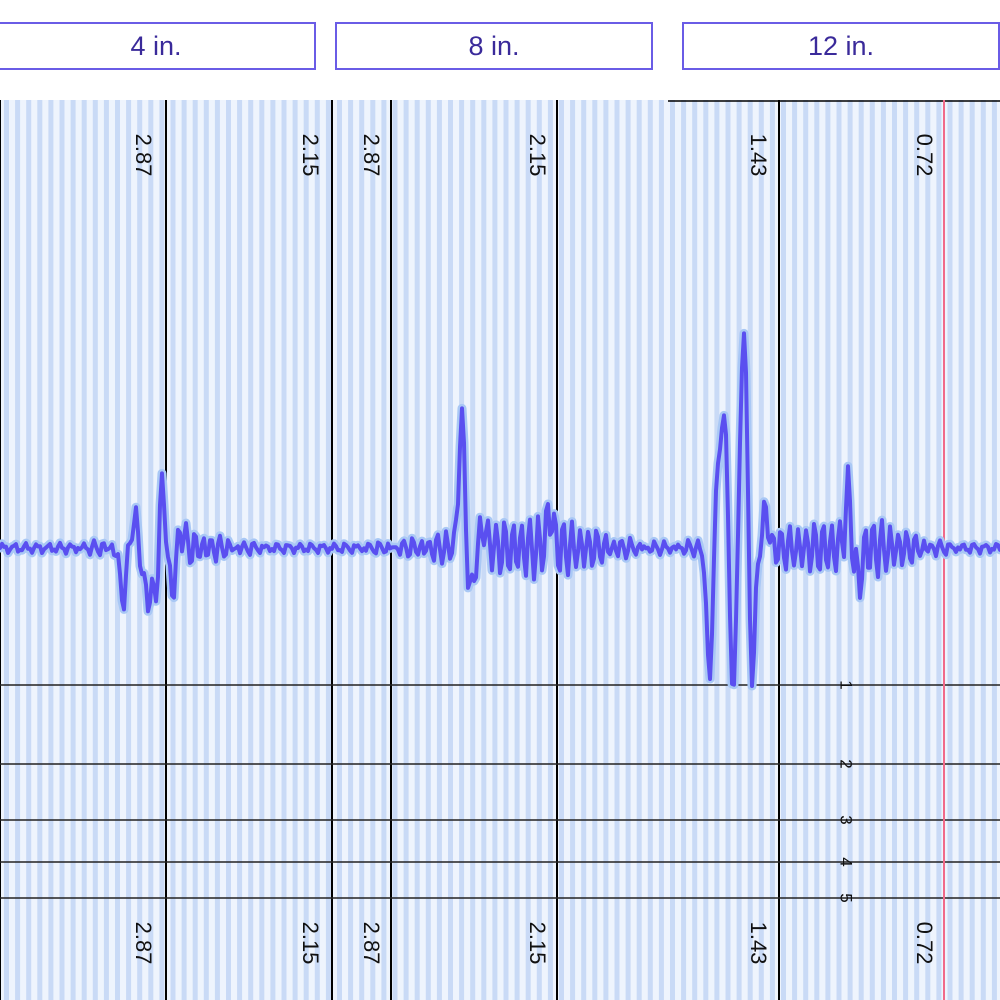 The image size is (1000, 1000). Describe the element at coordinates (494, 46) in the screenshot. I see `tab-8-in: 8 in.` at that location.